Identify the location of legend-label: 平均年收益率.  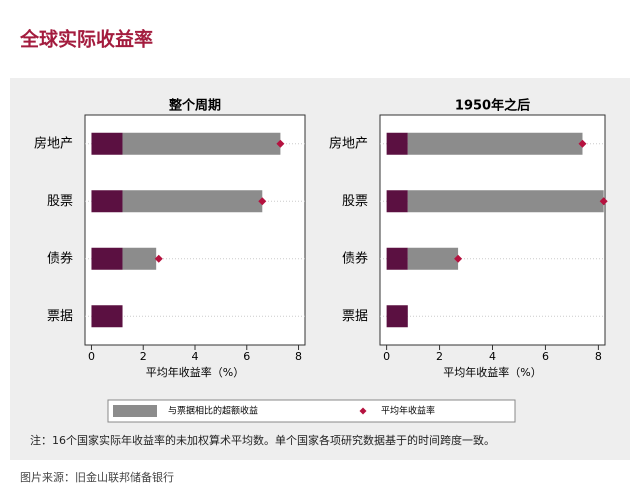
(408, 411).